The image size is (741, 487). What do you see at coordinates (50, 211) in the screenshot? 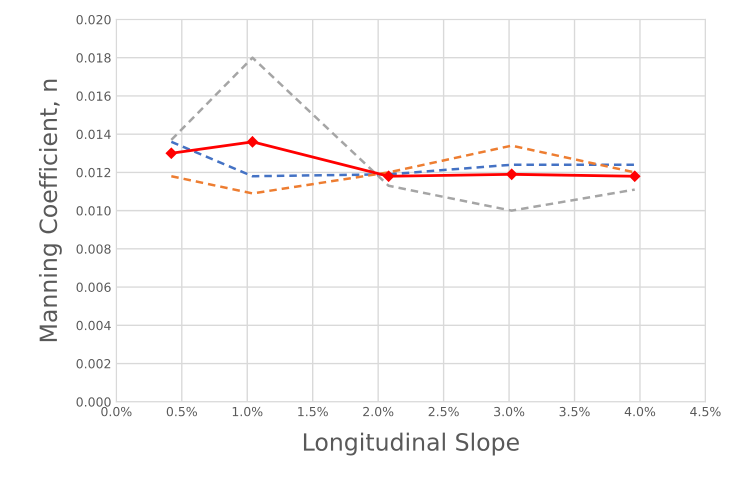
I see `y-axis-title: Manning Coefficient, n` at bounding box center [50, 211].